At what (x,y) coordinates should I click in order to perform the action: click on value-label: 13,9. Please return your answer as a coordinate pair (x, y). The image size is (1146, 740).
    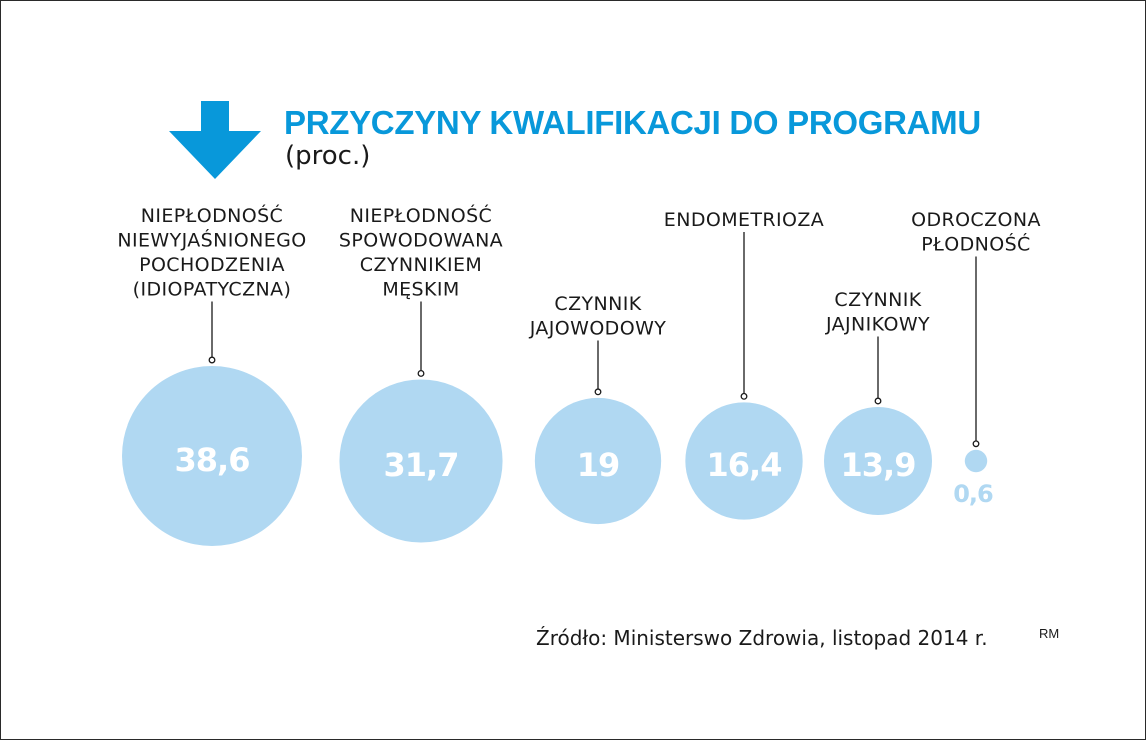
    Looking at the image, I should click on (878, 465).